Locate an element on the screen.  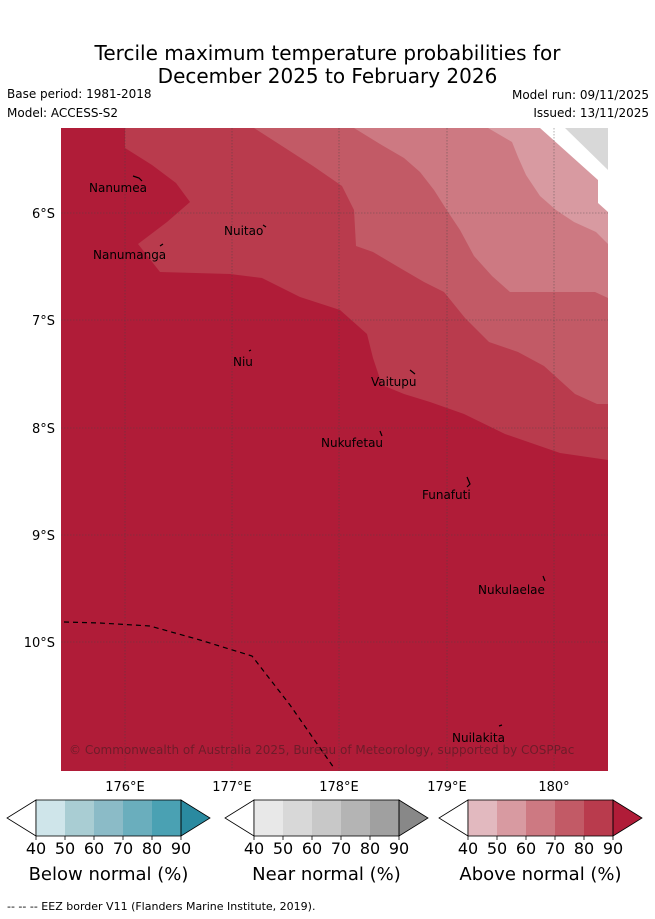
lat-label: 7°S is located at coordinates (43, 321).